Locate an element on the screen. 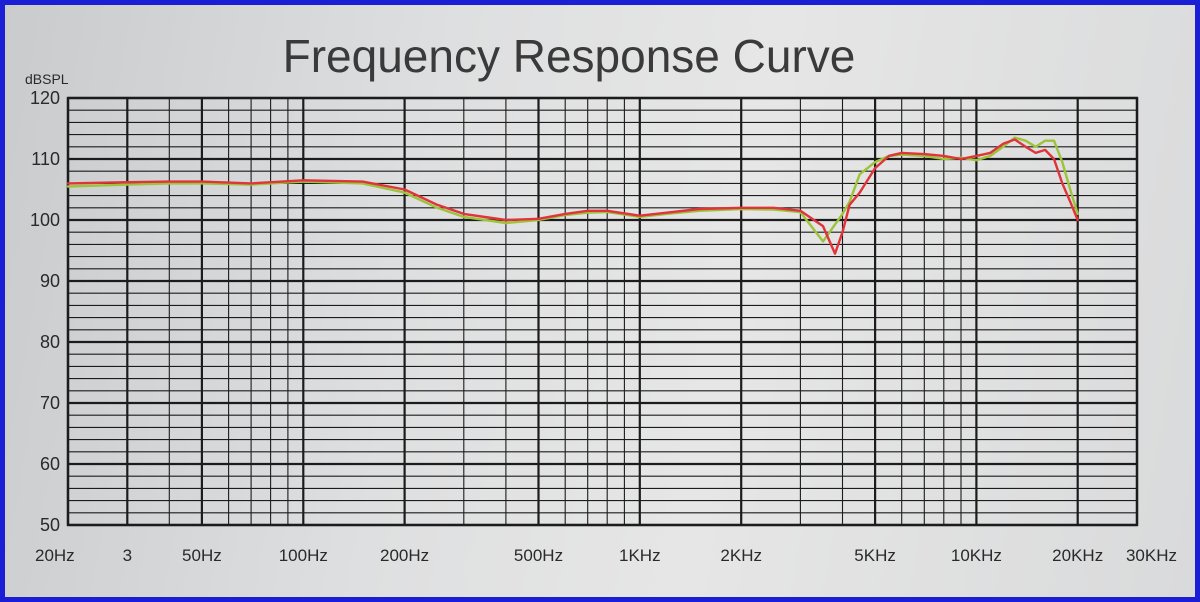  x-tick-label: 10KHz is located at coordinates (976, 555).